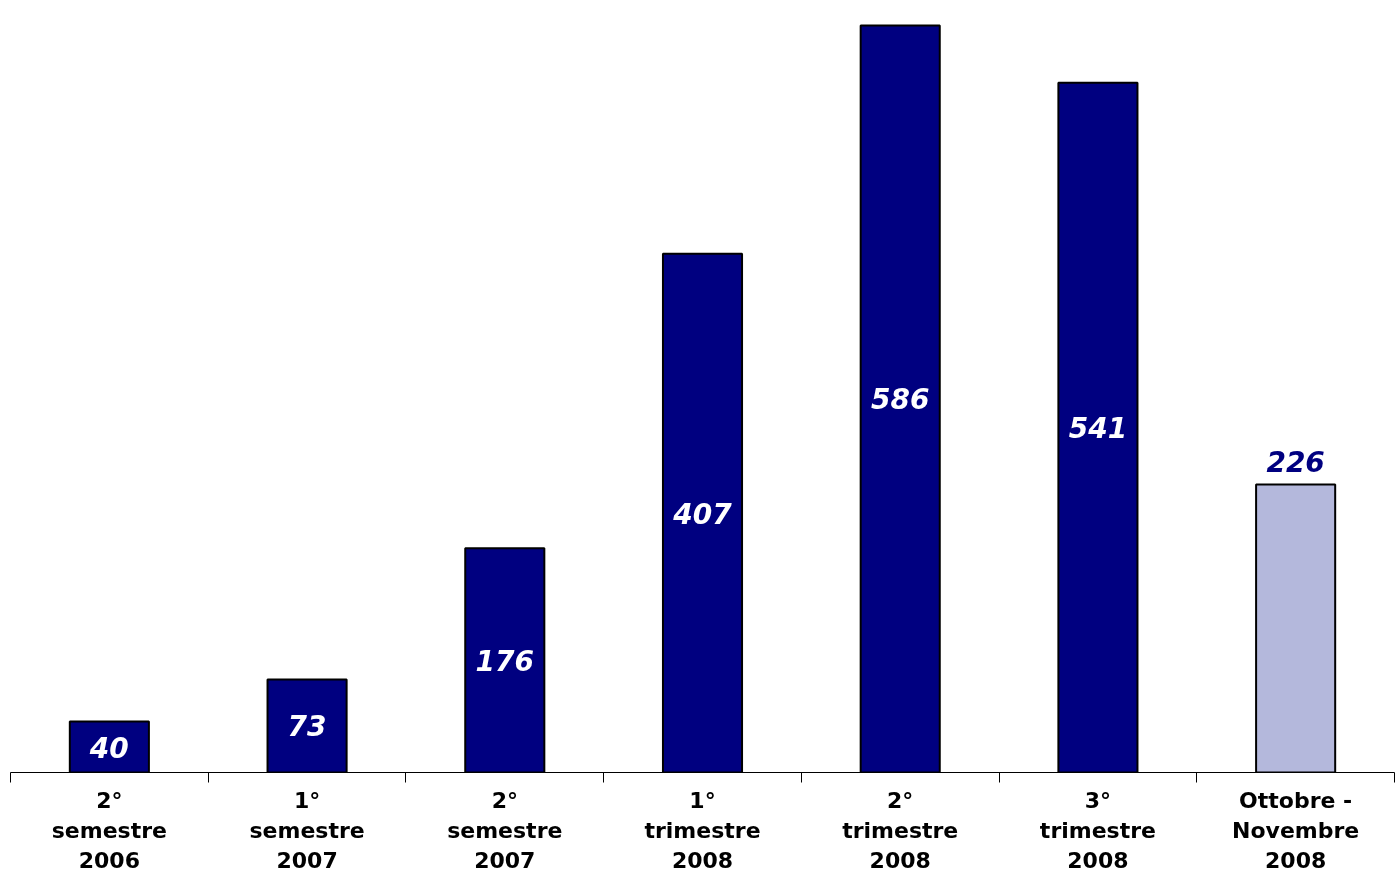 The height and width of the screenshot is (875, 1399). Describe the element at coordinates (702, 514) in the screenshot. I see `data-label: 407` at that location.